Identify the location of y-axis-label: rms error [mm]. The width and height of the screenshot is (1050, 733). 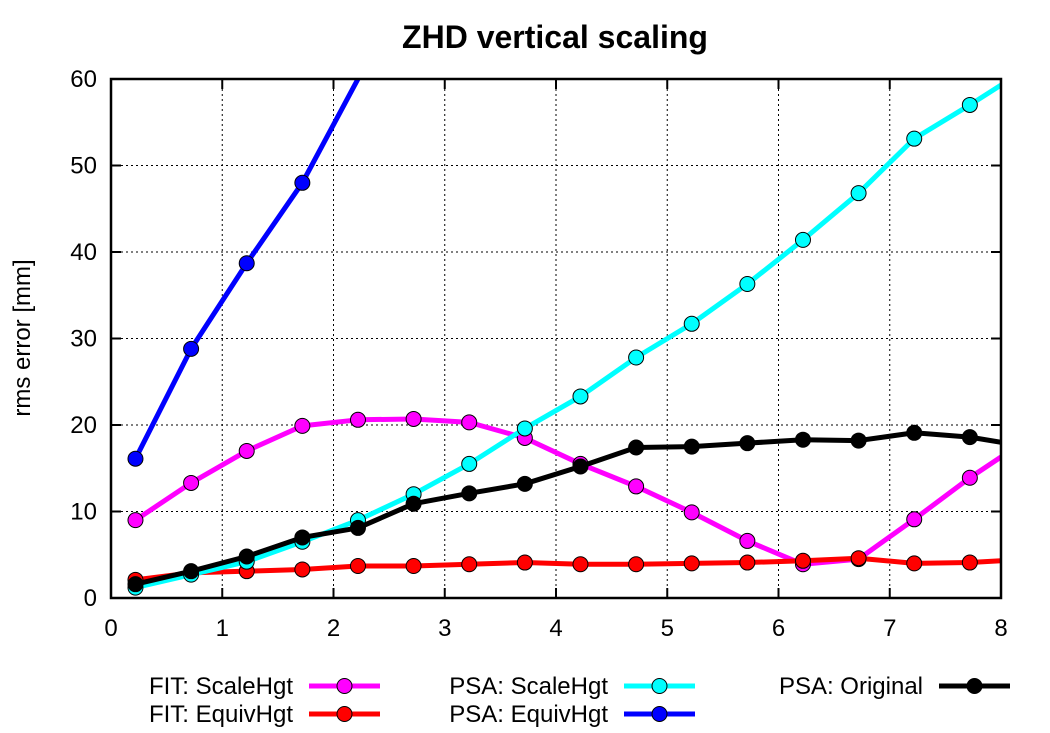
(22, 337).